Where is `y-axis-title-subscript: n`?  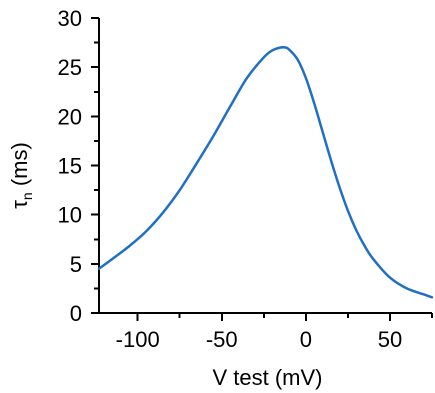
y-axis-title-subscript: n is located at coordinates (27, 196).